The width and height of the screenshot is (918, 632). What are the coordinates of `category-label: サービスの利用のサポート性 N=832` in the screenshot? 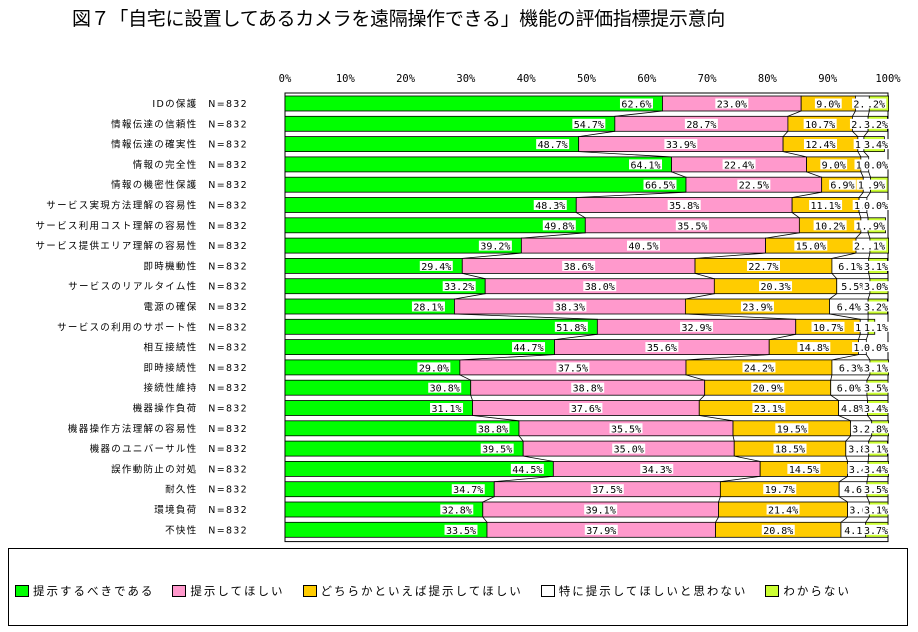 It's located at (152, 327).